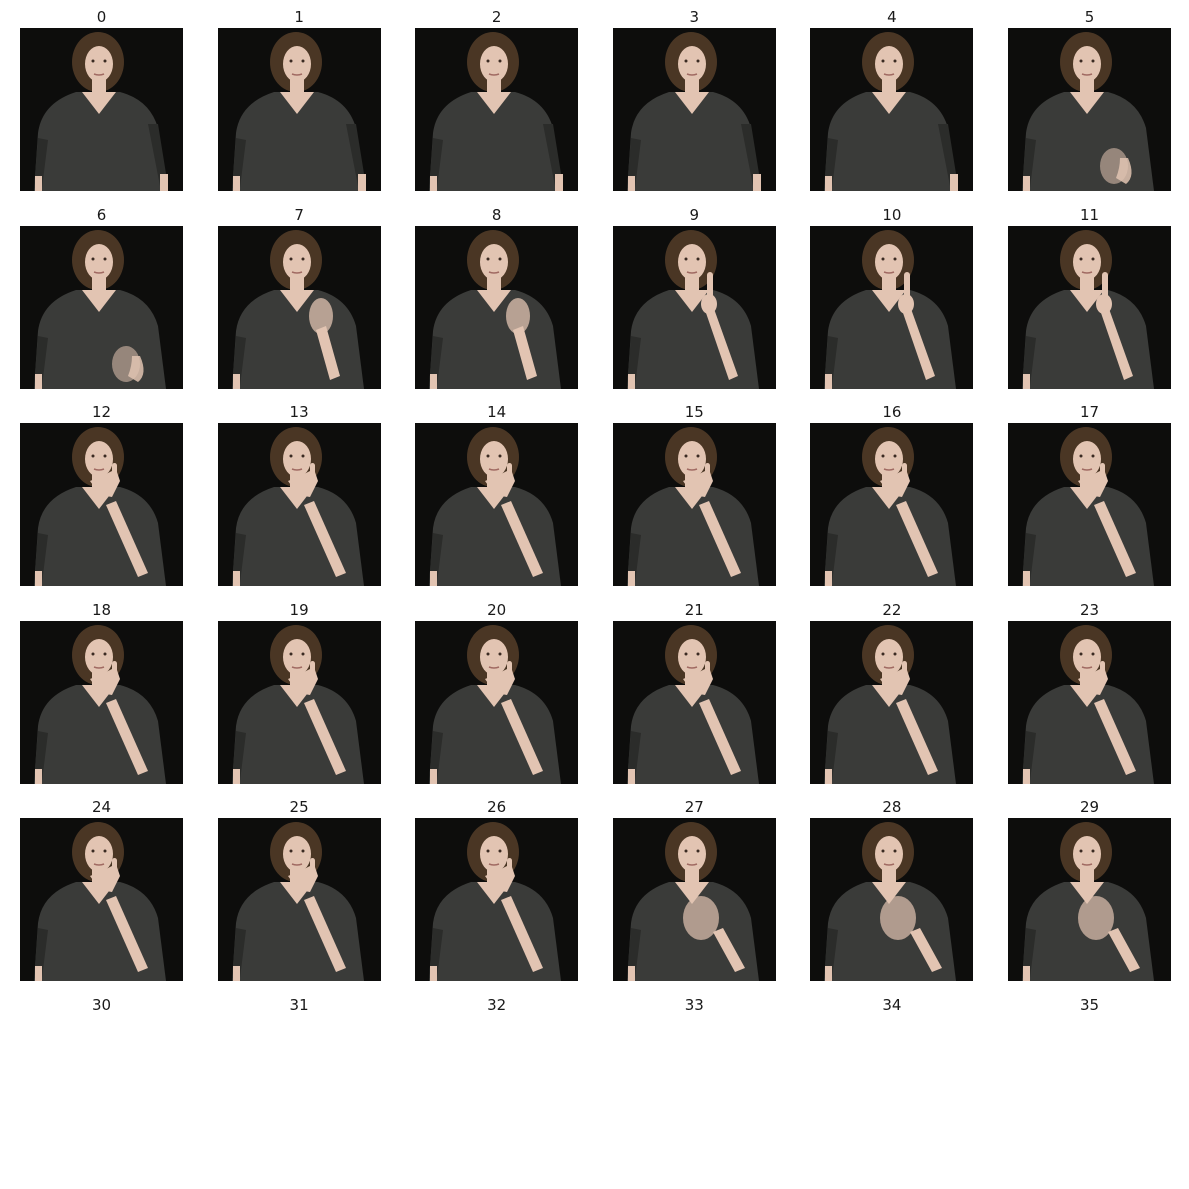 The width and height of the screenshot is (1189, 1189). Describe the element at coordinates (892, 214) in the screenshot. I see `frame-label: 10` at that location.